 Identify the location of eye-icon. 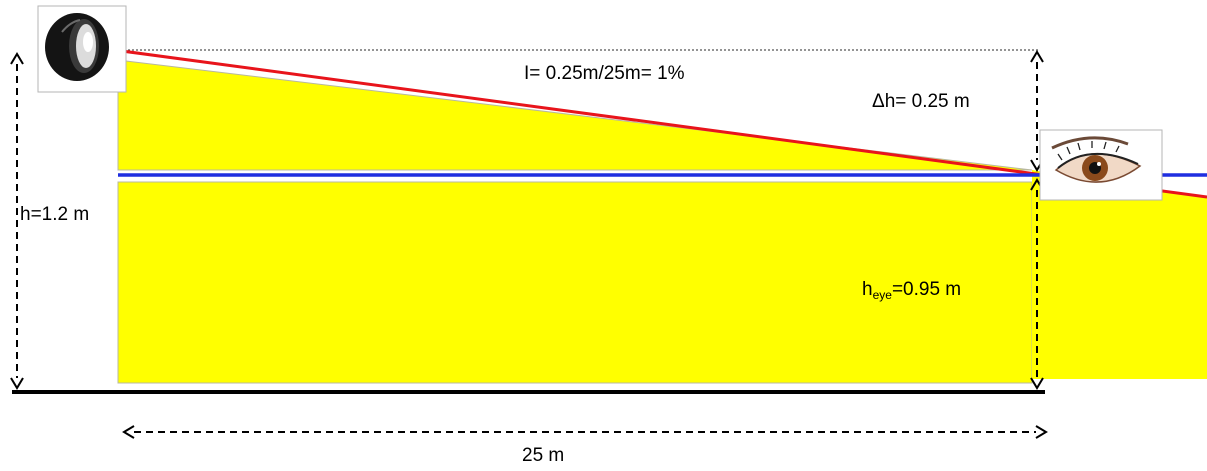
(1101, 165).